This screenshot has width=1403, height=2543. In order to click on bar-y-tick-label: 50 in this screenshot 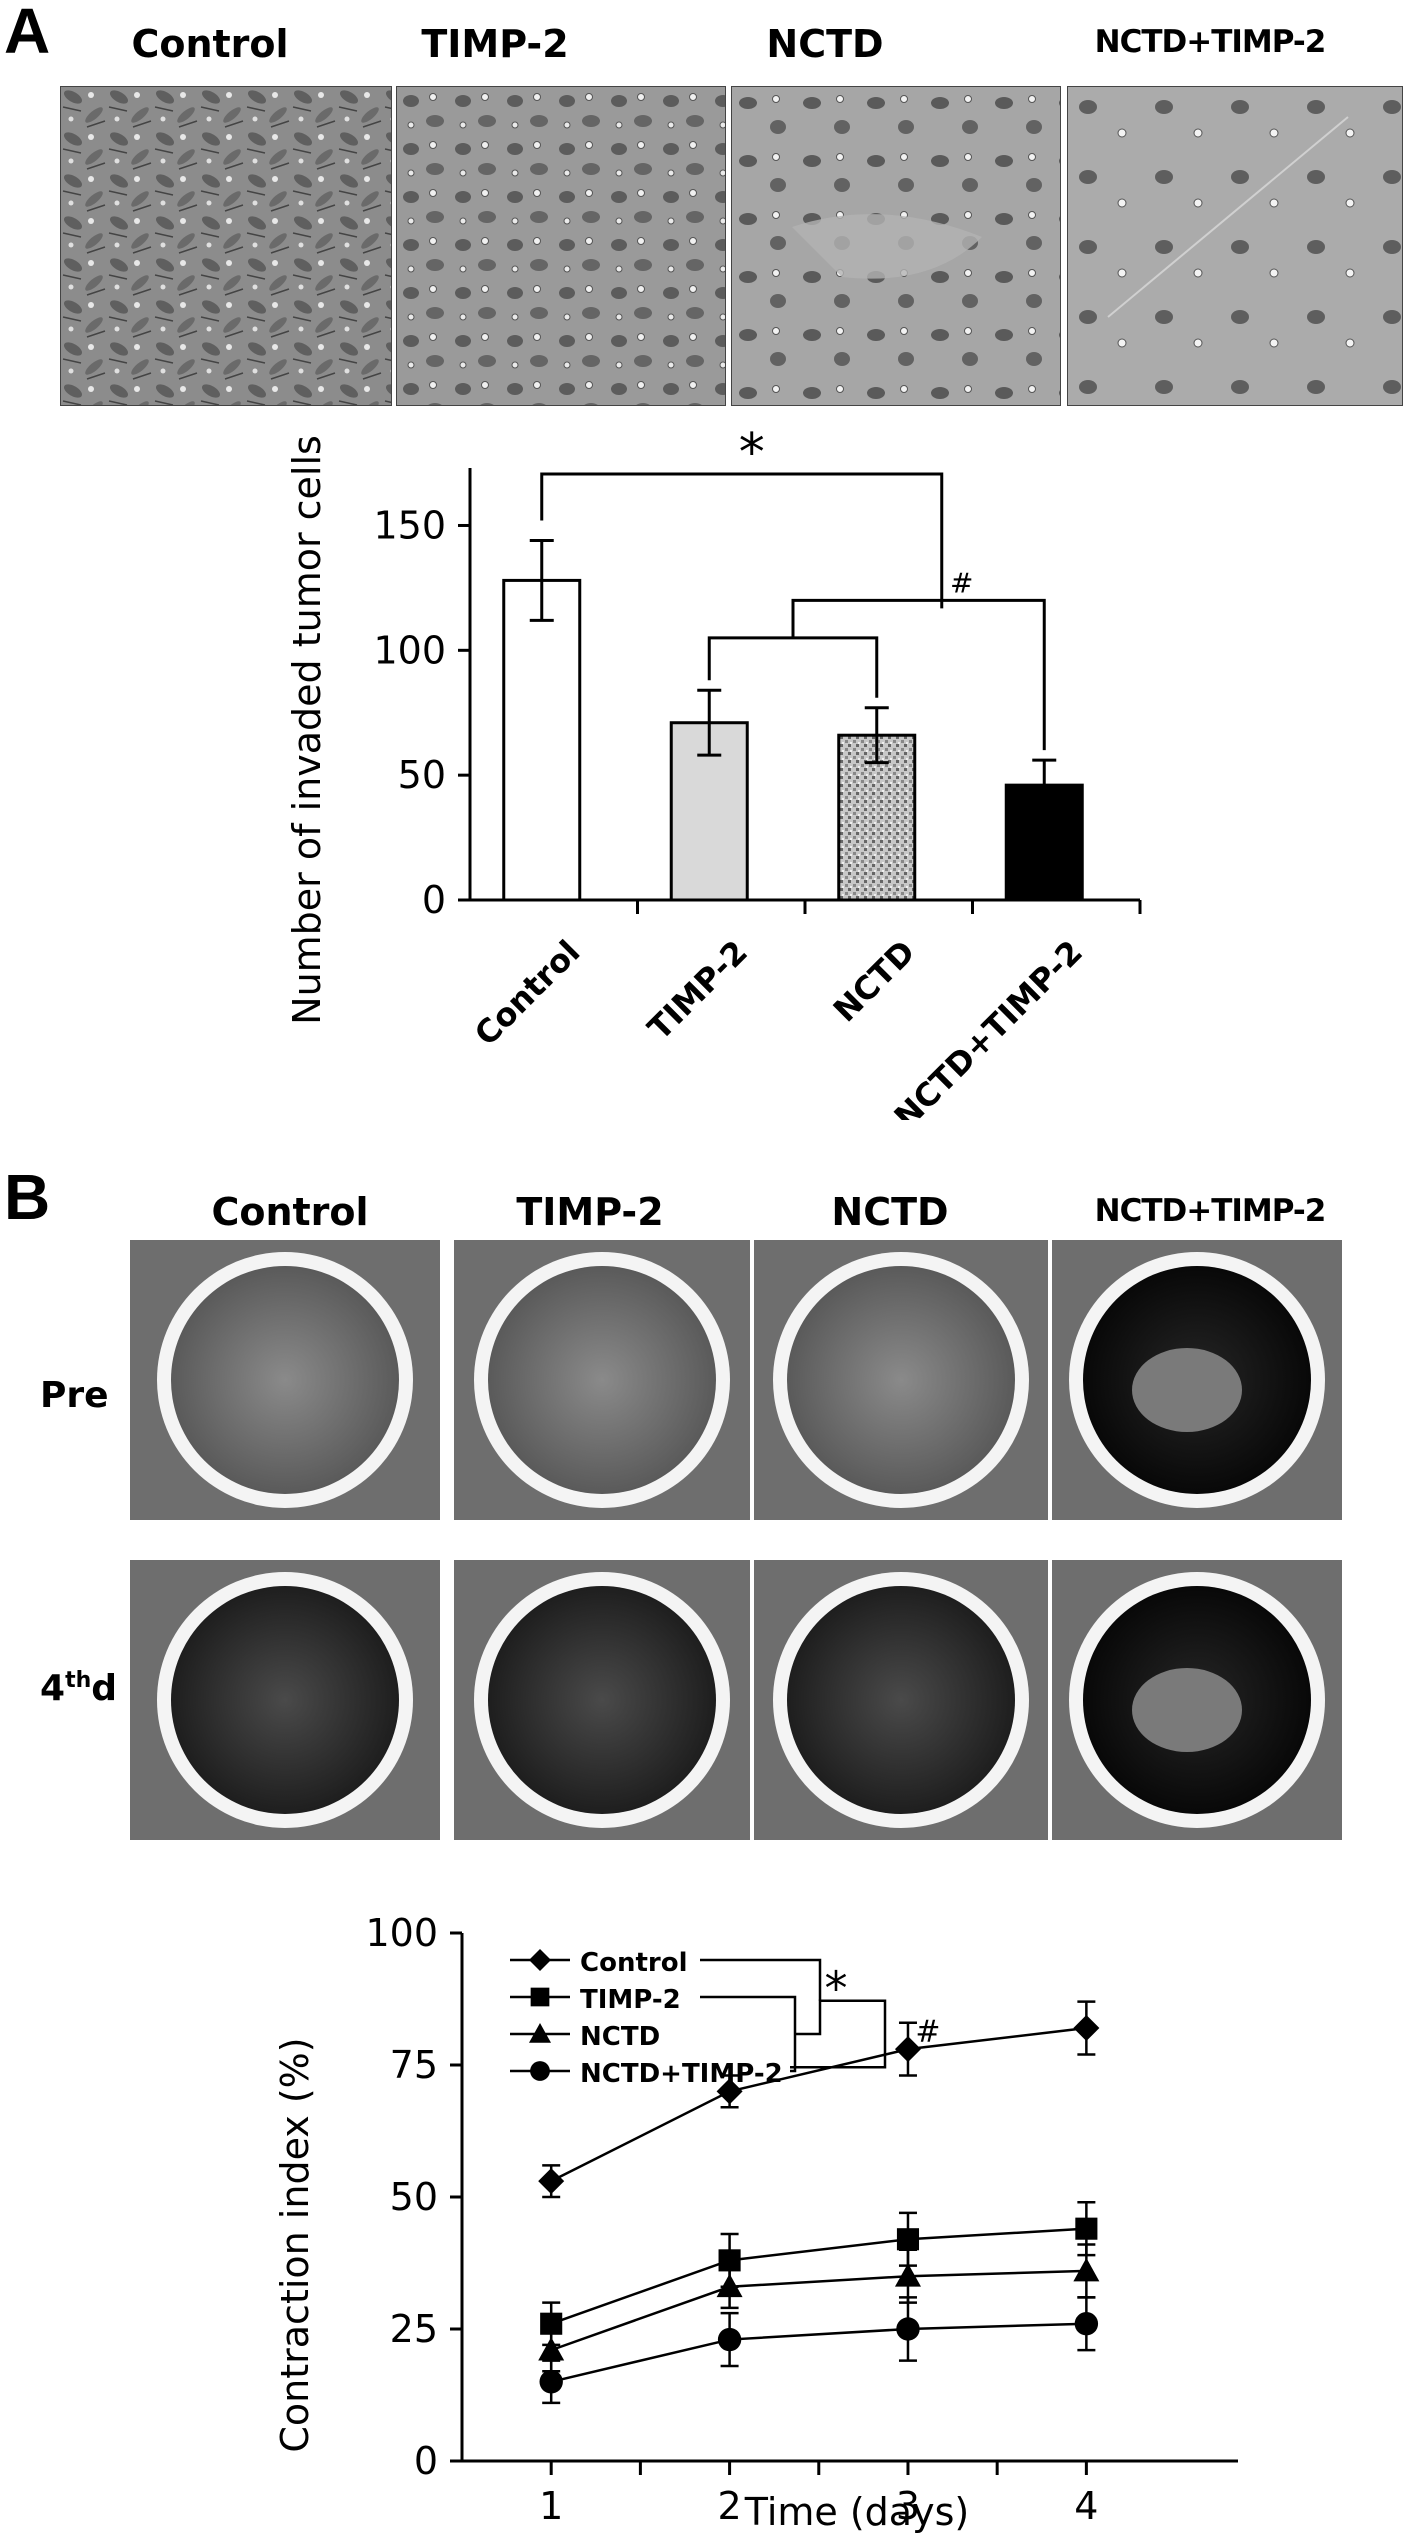, I will do `click(422, 775)`.